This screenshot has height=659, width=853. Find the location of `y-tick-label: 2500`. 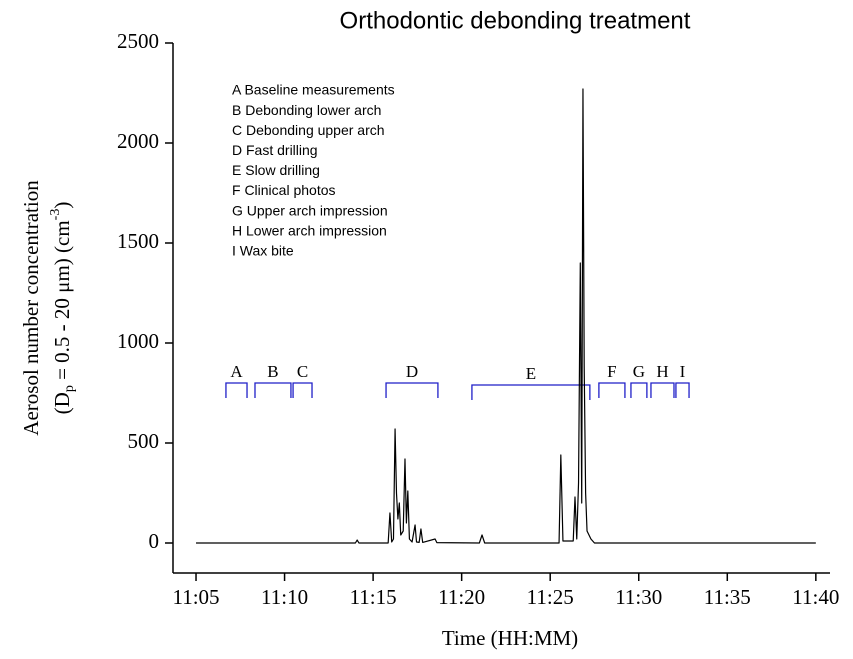

y-tick-label: 2500 is located at coordinates (138, 41).